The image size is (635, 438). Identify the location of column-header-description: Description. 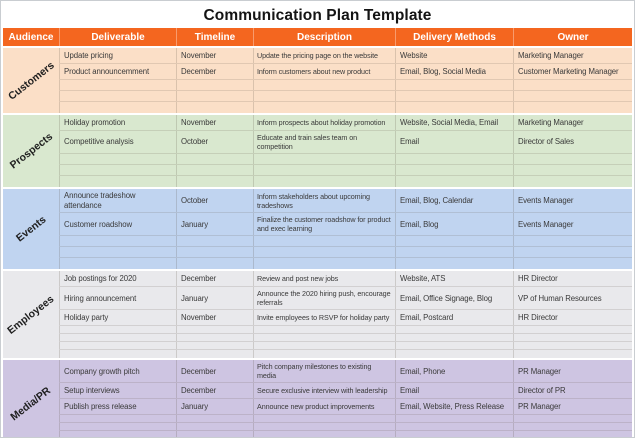
(324, 37).